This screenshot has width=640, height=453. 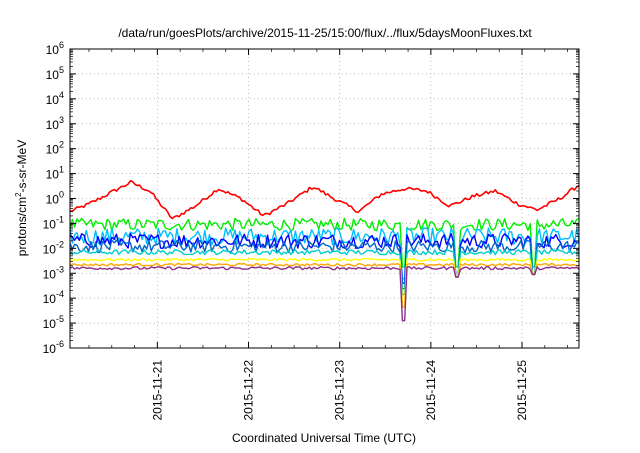 What do you see at coordinates (53, 322) in the screenshot?
I see `y-tick-label: 10⁻⁵` at bounding box center [53, 322].